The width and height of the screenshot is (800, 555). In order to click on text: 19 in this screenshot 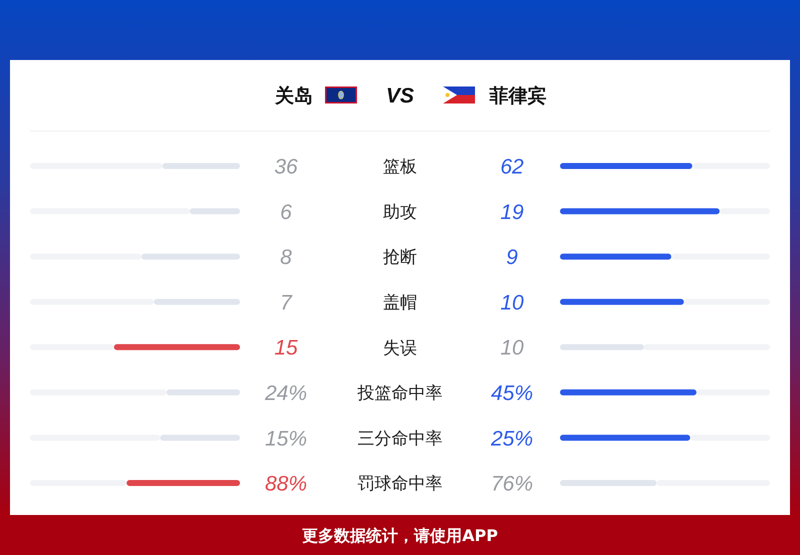, I will do `click(512, 212)`.